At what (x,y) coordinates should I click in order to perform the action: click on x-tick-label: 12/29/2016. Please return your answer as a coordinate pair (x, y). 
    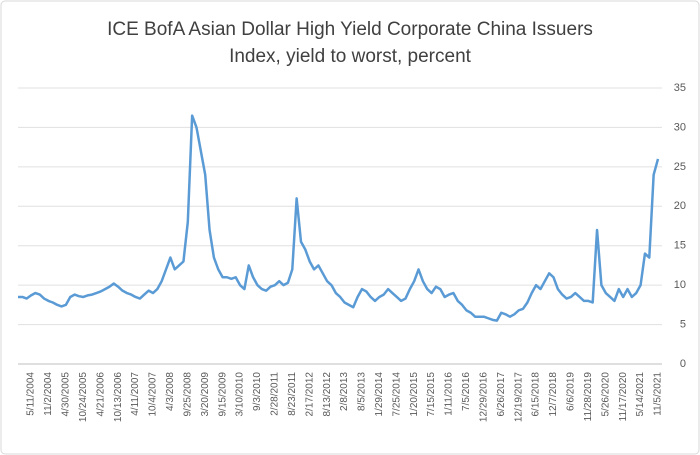
    Looking at the image, I should click on (483, 397).